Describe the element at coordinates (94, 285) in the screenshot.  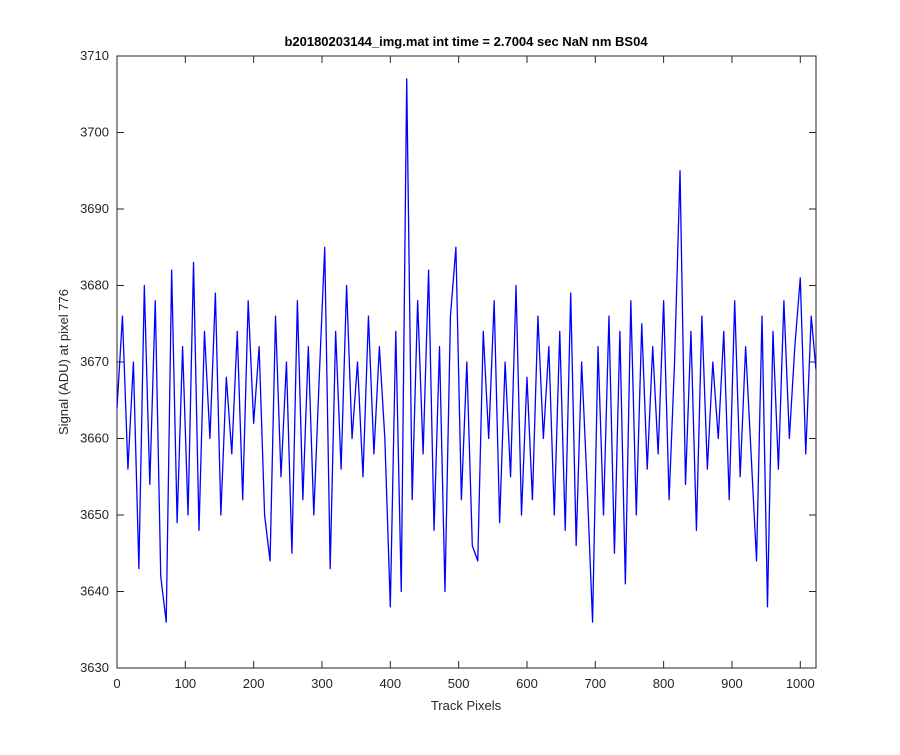
I see `y-tick-label: 3680` at that location.